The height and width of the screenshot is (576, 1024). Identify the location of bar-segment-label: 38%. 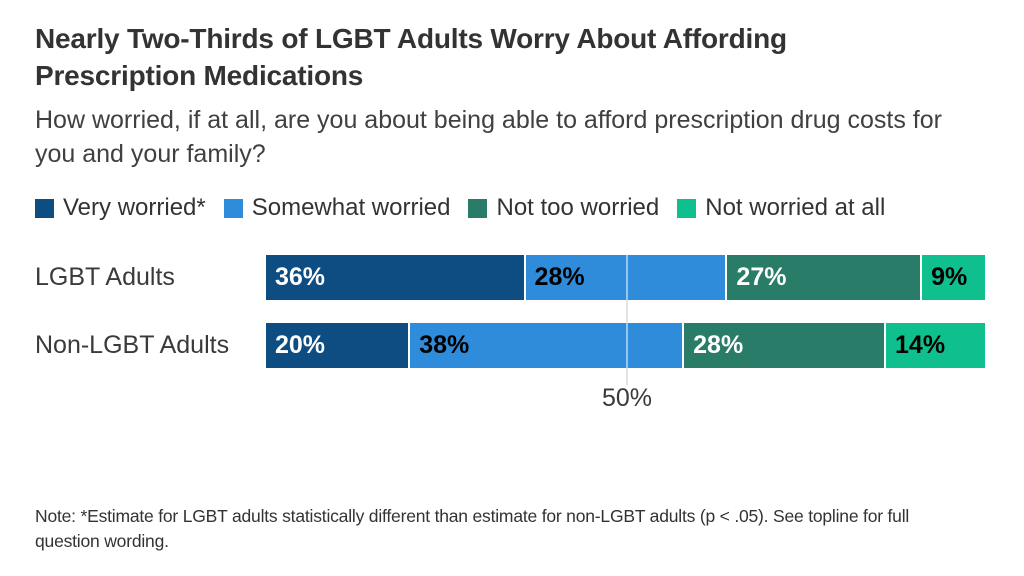
(444, 345).